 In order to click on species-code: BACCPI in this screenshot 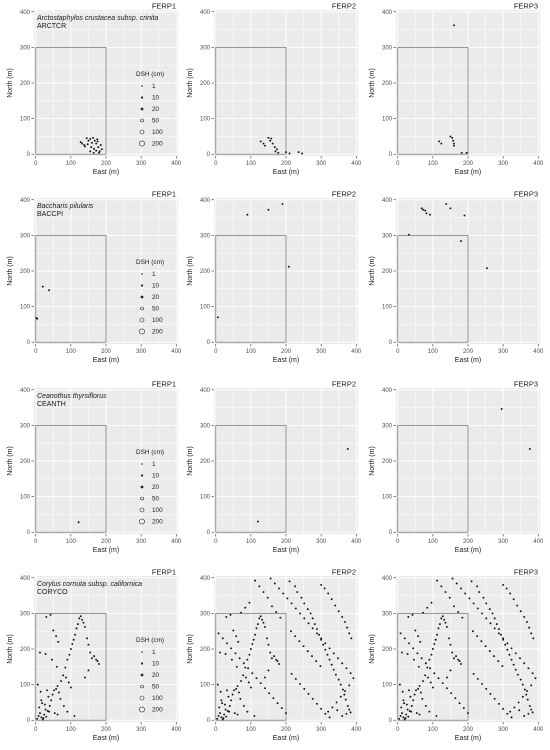, I will do `click(50, 214)`.